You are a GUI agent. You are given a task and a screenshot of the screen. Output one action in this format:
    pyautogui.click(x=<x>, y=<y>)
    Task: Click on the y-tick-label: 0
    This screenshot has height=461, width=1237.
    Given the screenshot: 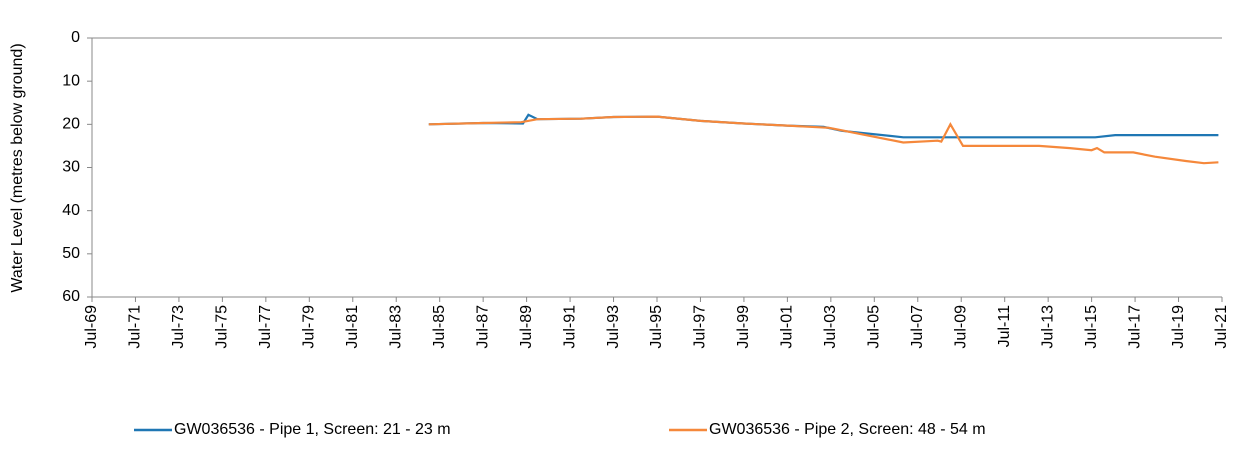 What is the action you would take?
    pyautogui.click(x=75, y=37)
    